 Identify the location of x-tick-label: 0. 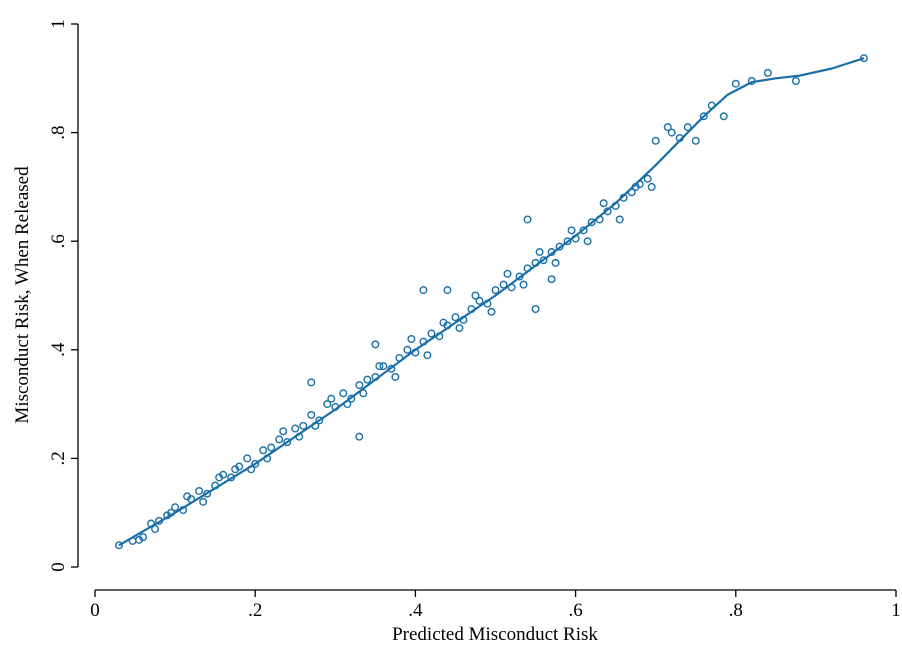
(95, 610).